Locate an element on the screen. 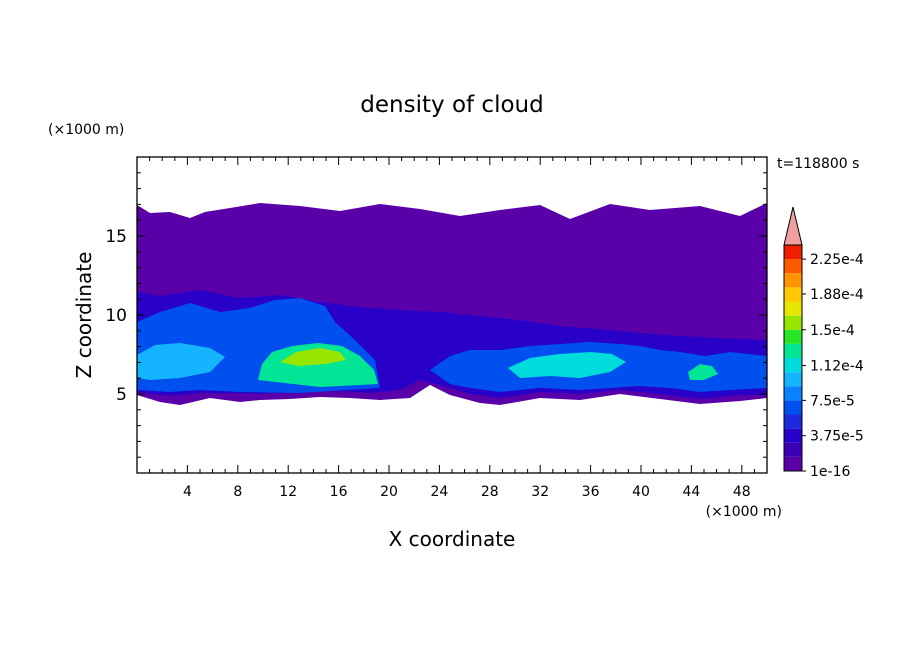 This screenshot has height=654, width=904. x-tick-label: 48 is located at coordinates (742, 492).